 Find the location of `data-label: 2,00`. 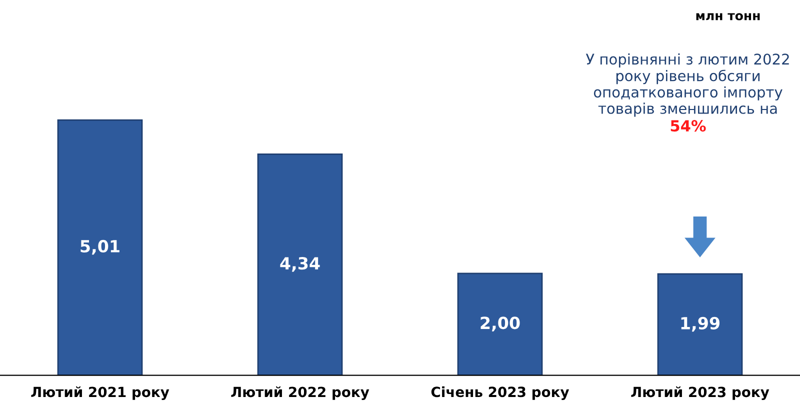

data-label: 2,00 is located at coordinates (500, 324).